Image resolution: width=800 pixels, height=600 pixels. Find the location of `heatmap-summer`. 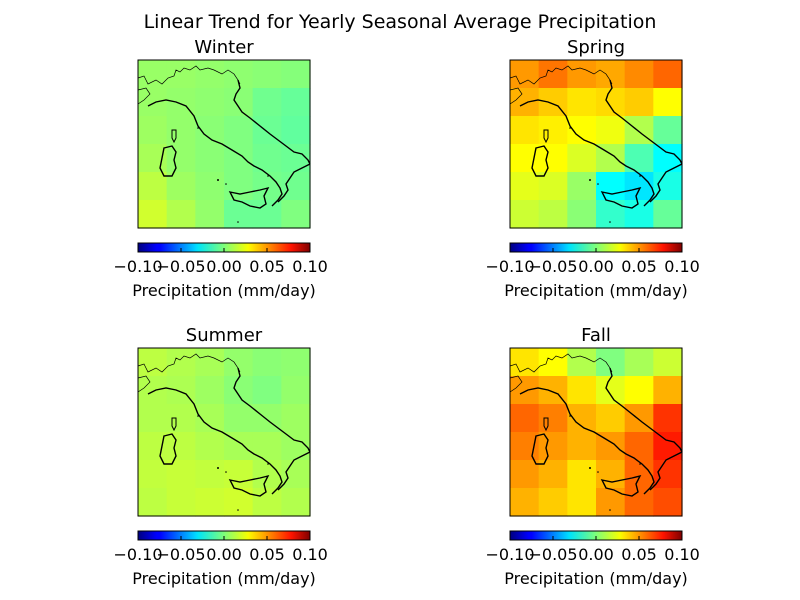

heatmap-summer is located at coordinates (224, 432).